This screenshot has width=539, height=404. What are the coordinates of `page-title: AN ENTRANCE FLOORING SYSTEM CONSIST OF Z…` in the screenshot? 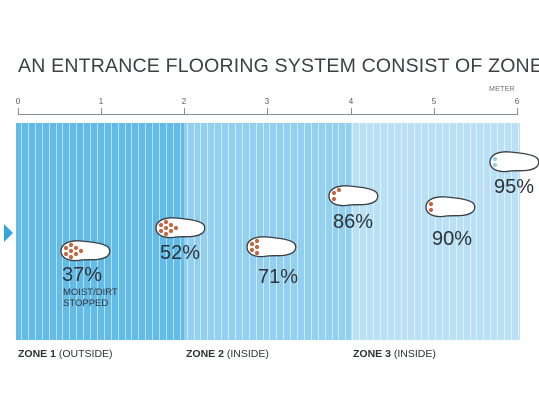 It's located at (278, 66).